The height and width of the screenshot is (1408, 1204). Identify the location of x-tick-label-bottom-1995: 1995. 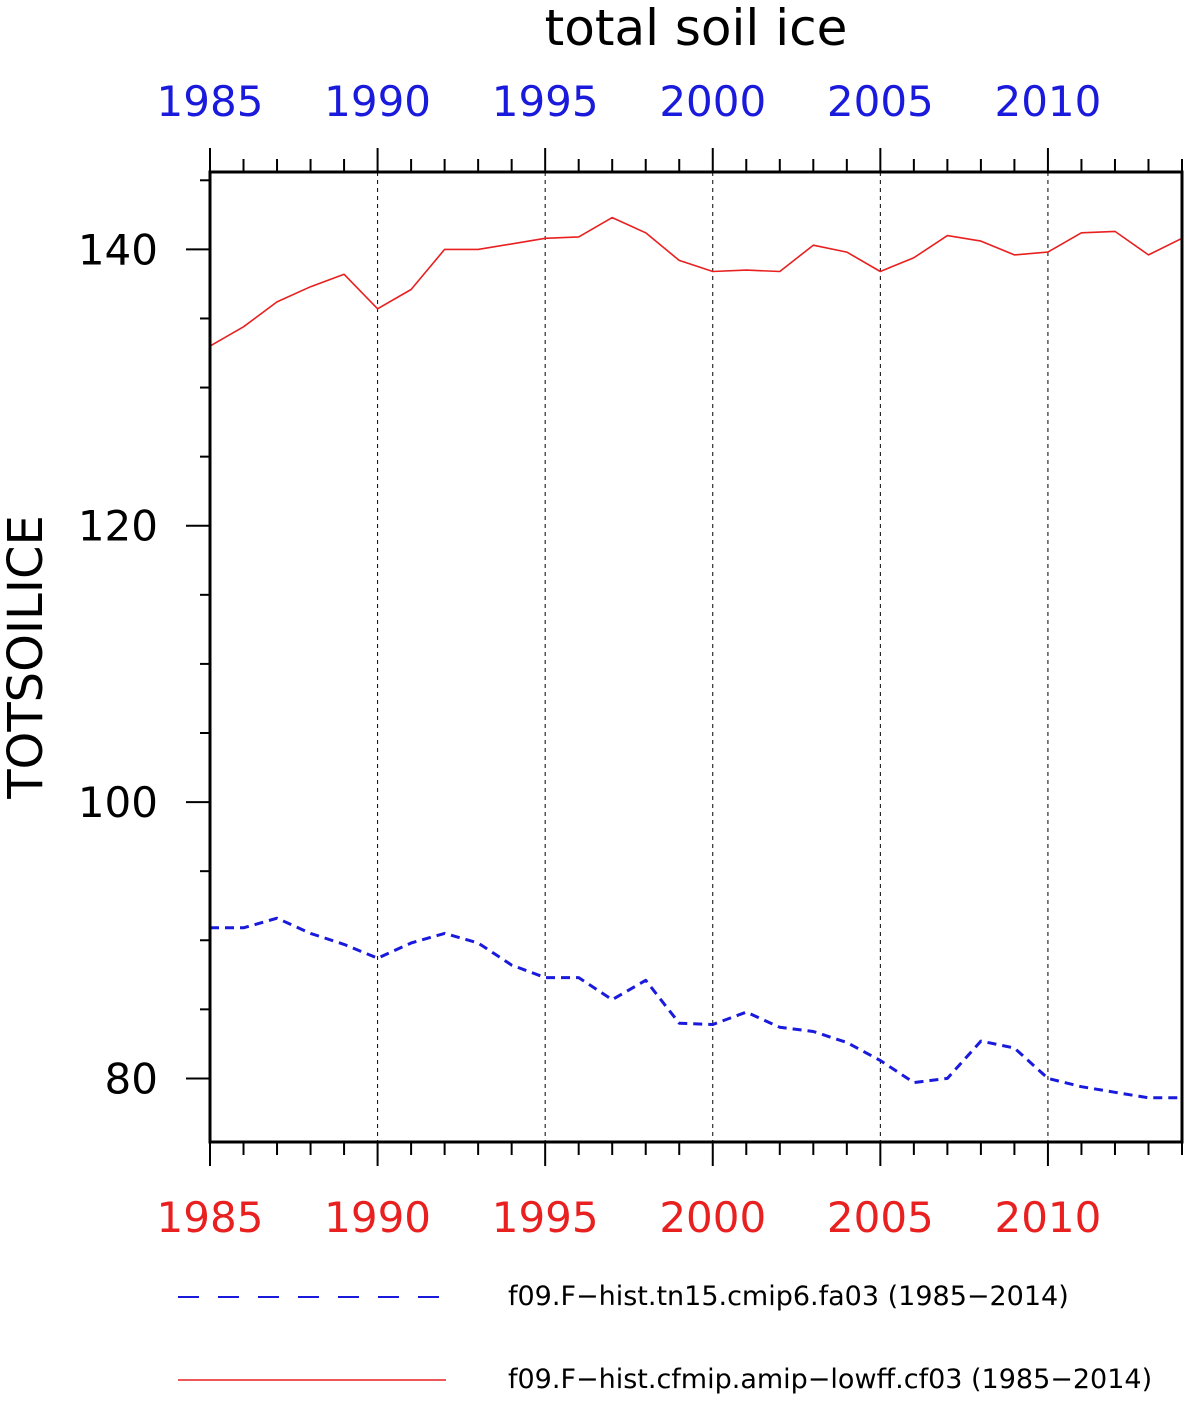
(545, 1217).